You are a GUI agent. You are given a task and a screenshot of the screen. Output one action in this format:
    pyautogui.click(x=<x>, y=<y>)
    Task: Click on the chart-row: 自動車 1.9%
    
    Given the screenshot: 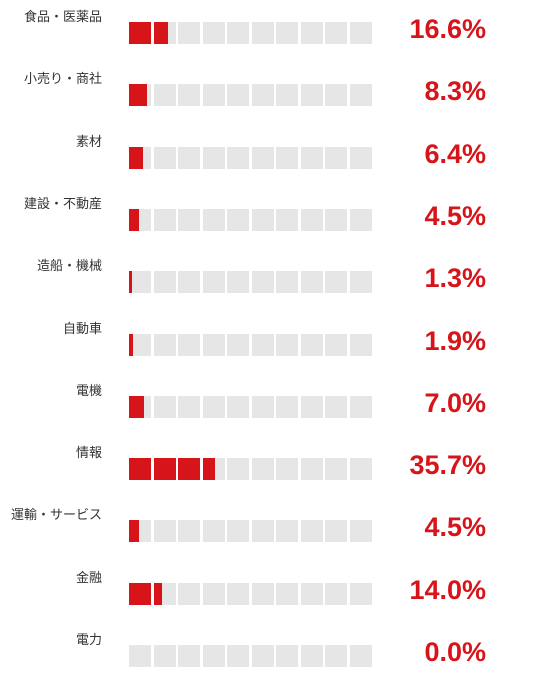 What is the action you would take?
    pyautogui.click(x=268, y=342)
    